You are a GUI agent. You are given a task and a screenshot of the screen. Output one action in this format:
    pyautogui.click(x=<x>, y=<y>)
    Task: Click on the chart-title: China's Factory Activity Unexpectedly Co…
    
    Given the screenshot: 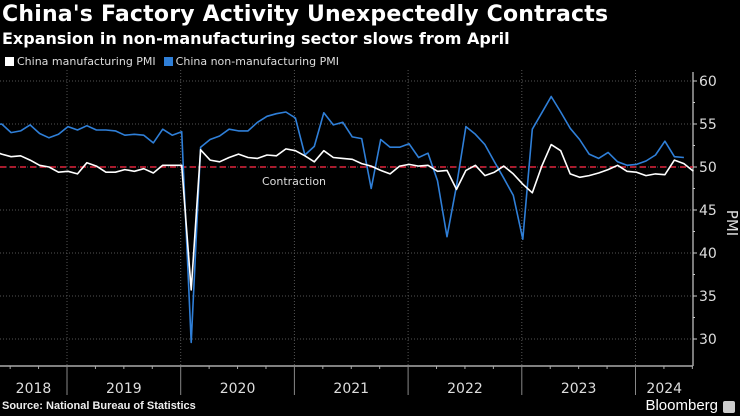 What is the action you would take?
    pyautogui.click(x=305, y=14)
    